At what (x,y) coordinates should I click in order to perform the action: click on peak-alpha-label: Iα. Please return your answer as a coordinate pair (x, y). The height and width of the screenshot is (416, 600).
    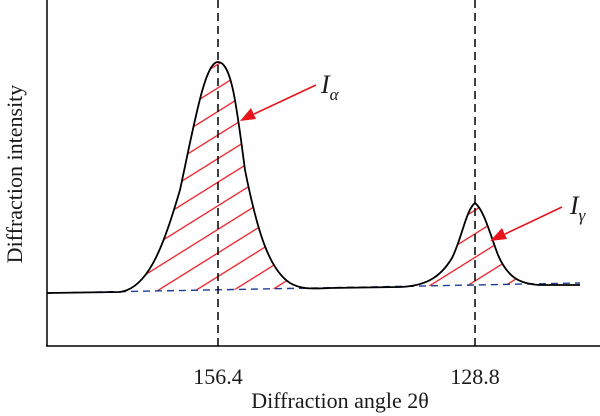
    Looking at the image, I should click on (330, 87).